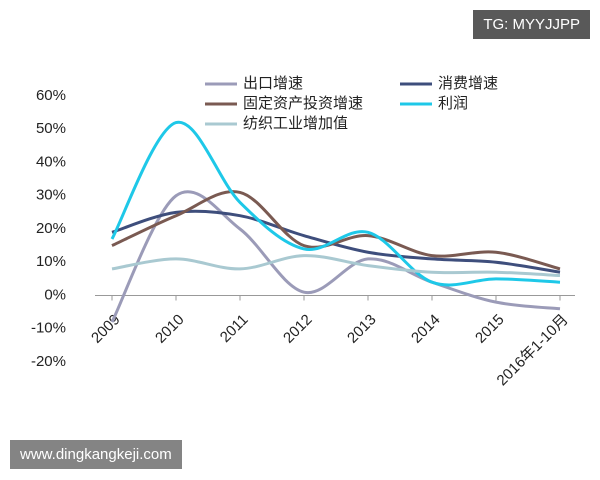 The height and width of the screenshot is (480, 600). What do you see at coordinates (490, 329) in the screenshot?
I see `x-tick-label: 2015` at bounding box center [490, 329].